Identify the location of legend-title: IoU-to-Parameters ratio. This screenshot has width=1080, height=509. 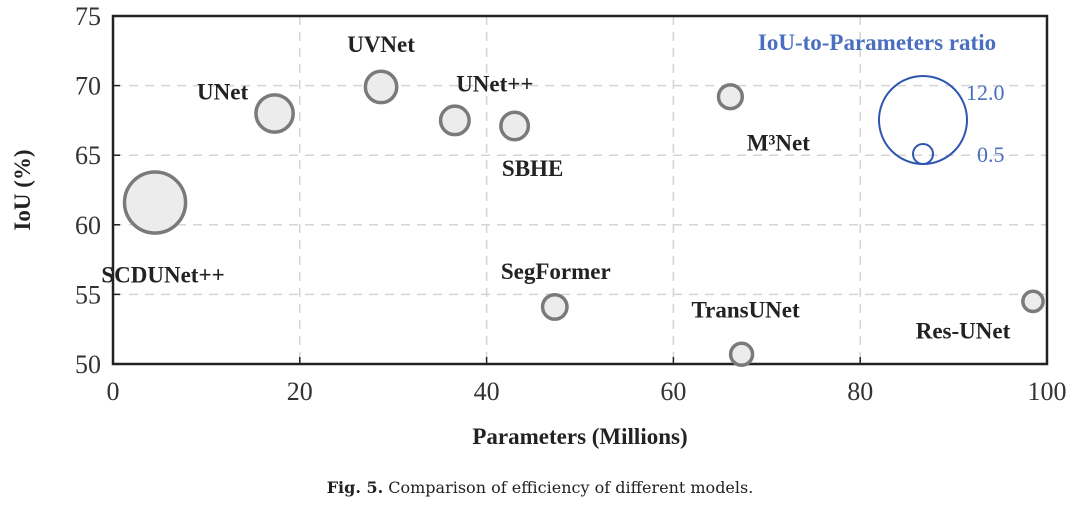
(877, 42).